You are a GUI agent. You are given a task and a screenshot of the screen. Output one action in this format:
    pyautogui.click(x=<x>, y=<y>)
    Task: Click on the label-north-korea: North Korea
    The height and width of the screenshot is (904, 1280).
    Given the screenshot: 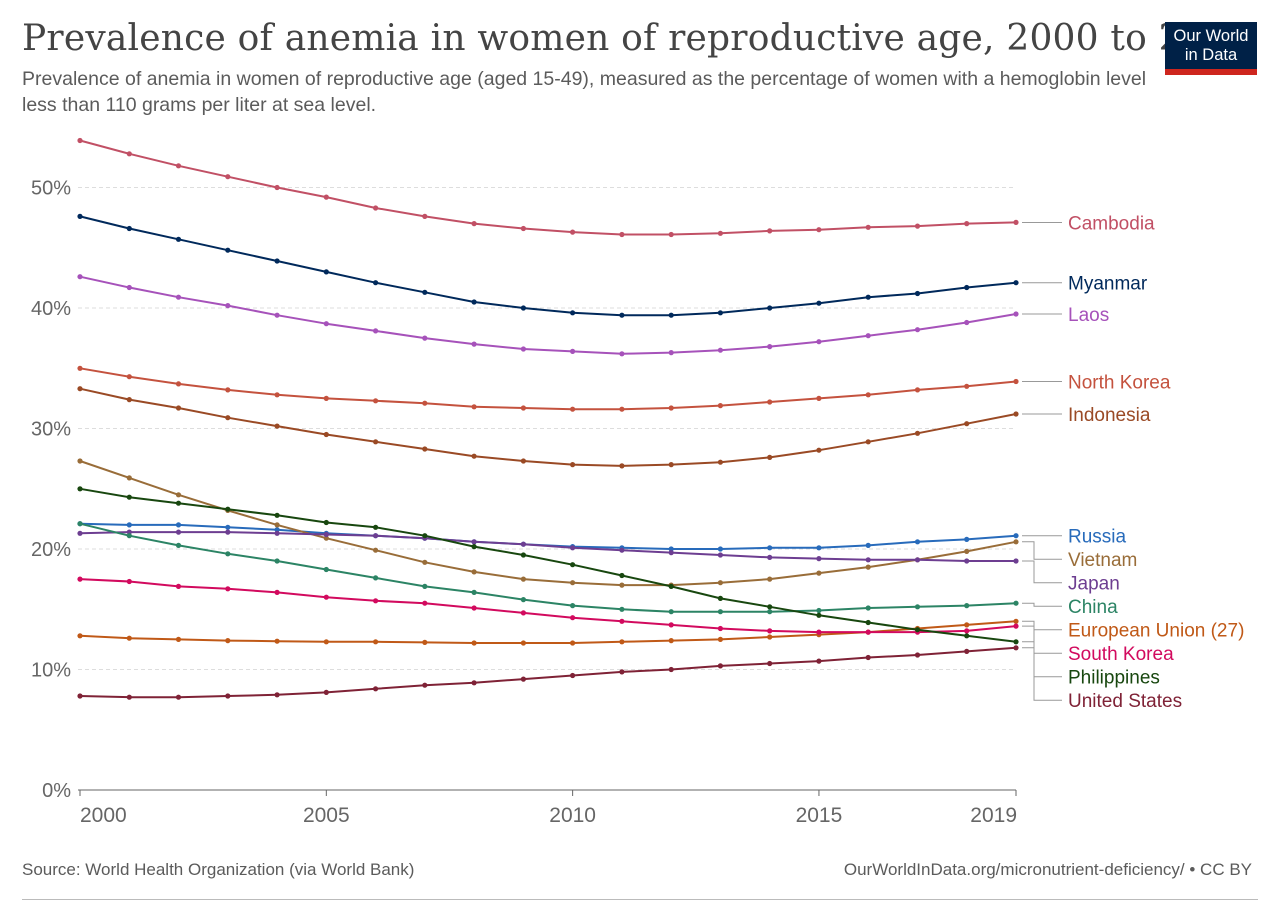 What is the action you would take?
    pyautogui.click(x=1119, y=383)
    